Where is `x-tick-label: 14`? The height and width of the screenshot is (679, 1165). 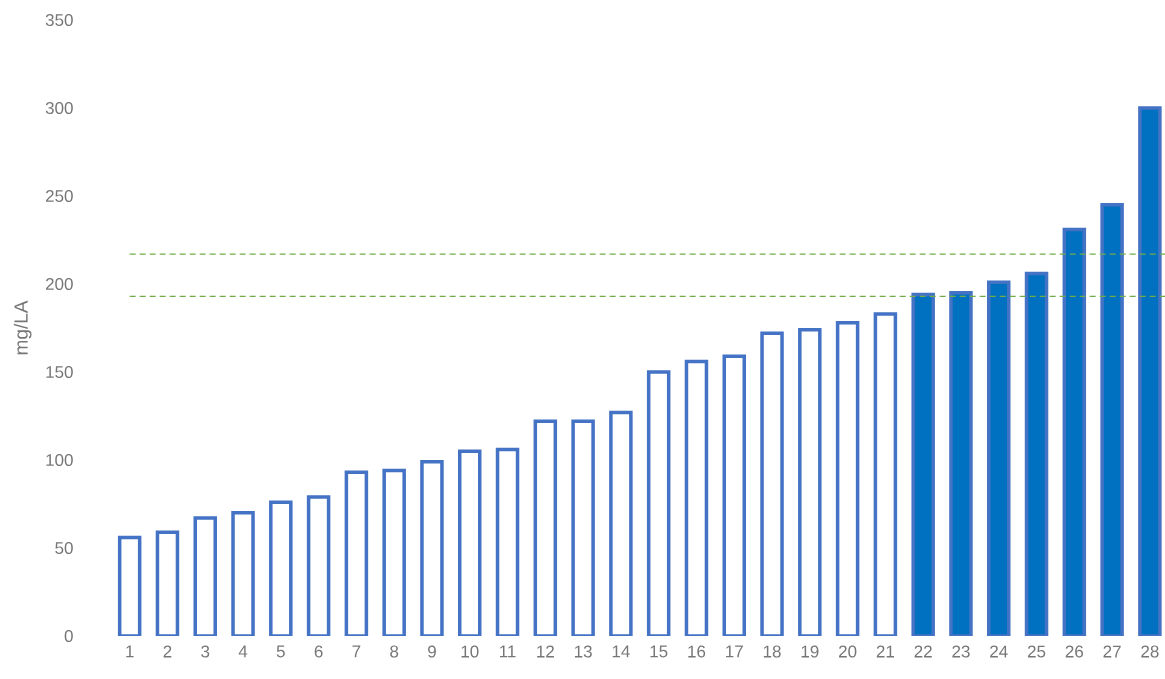
x-tick-label: 14 is located at coordinates (621, 651).